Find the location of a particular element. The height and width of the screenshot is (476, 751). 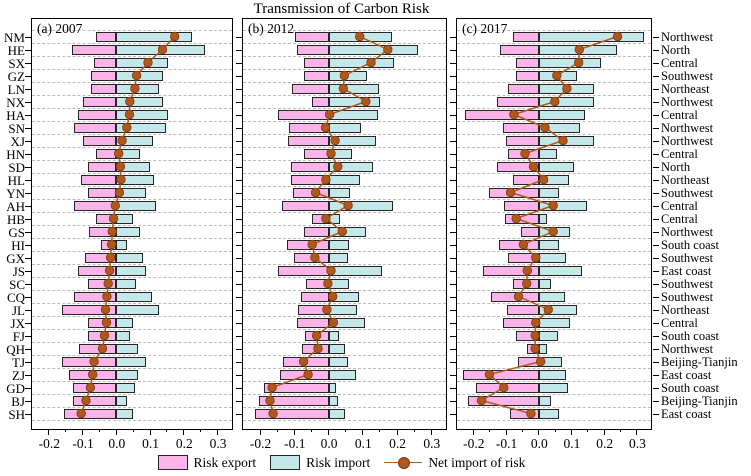

region-label: Southwest is located at coordinates (687, 257).